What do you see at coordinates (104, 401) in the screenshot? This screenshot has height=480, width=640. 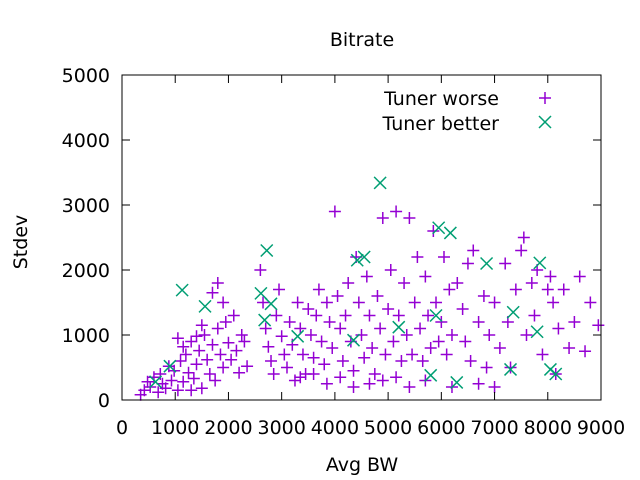 I see `y-tick-label: 0` at bounding box center [104, 401].